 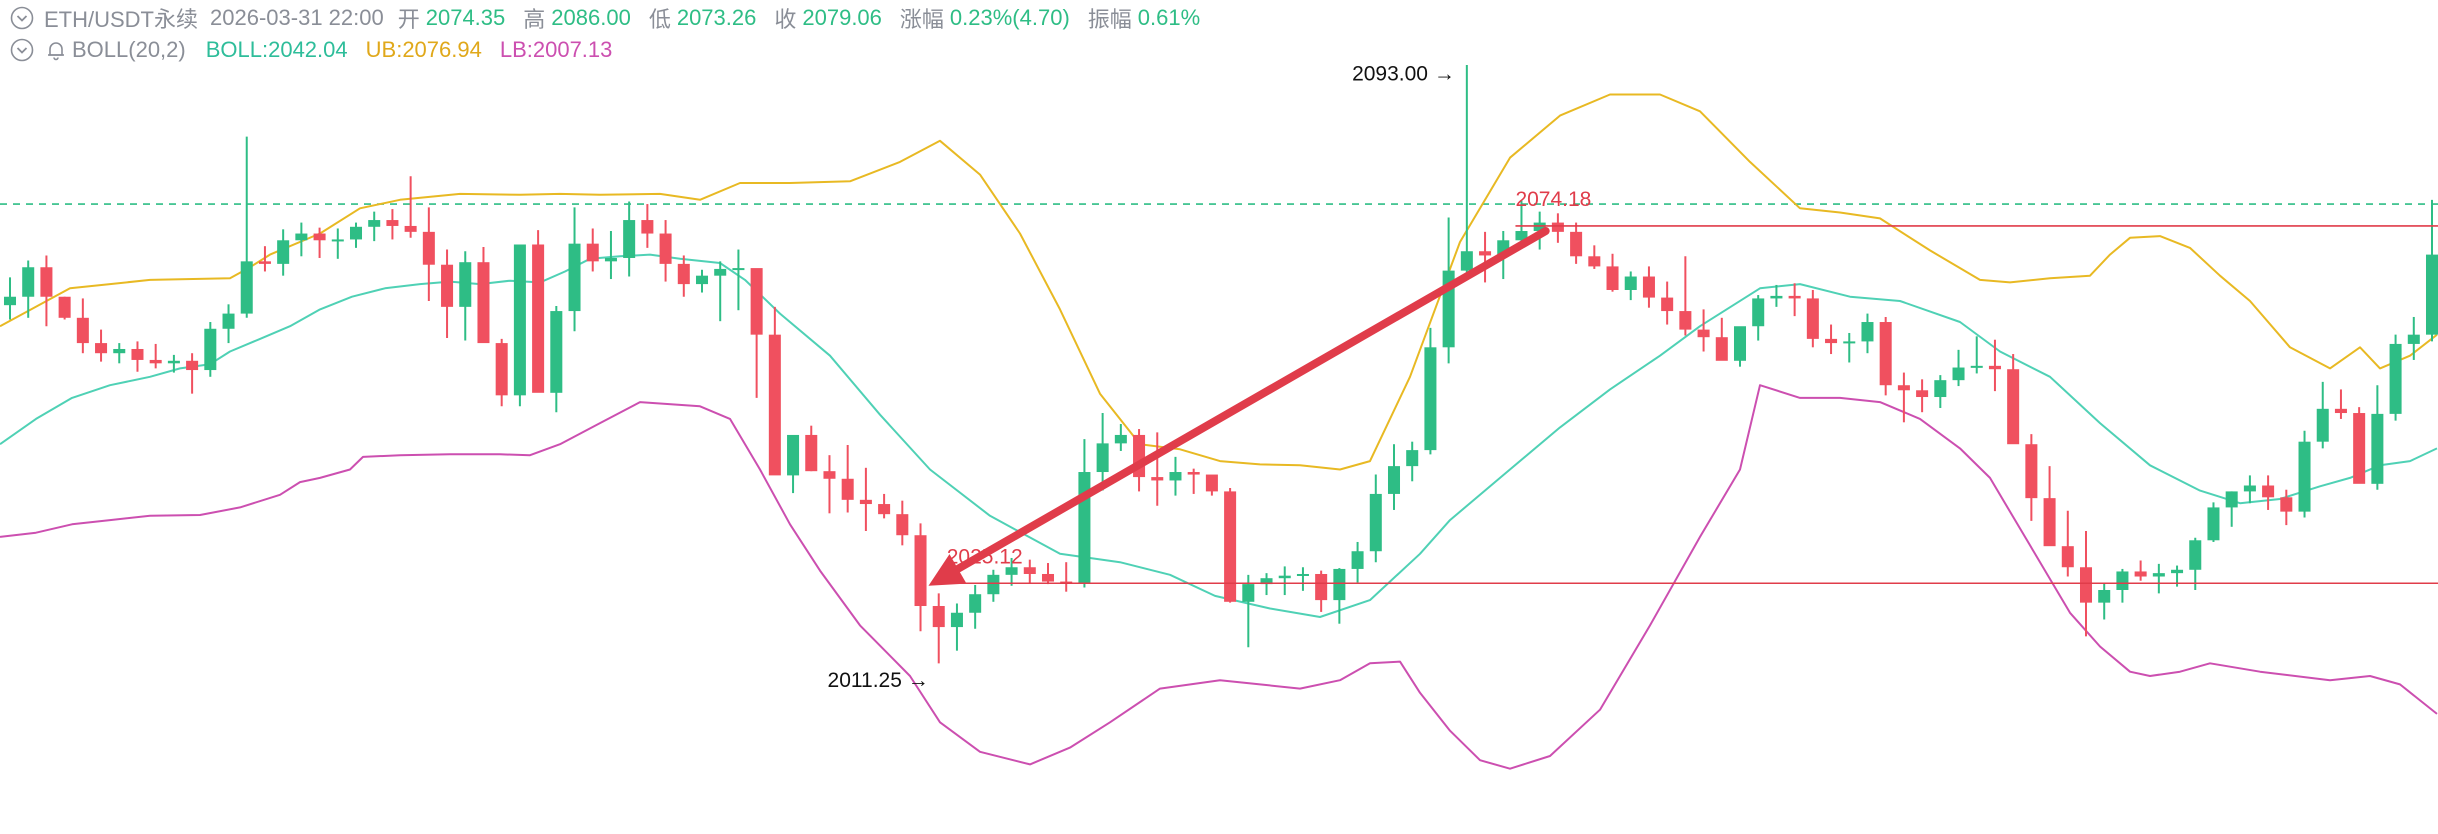 What do you see at coordinates (659, 19) in the screenshot?
I see `low-label: 低` at bounding box center [659, 19].